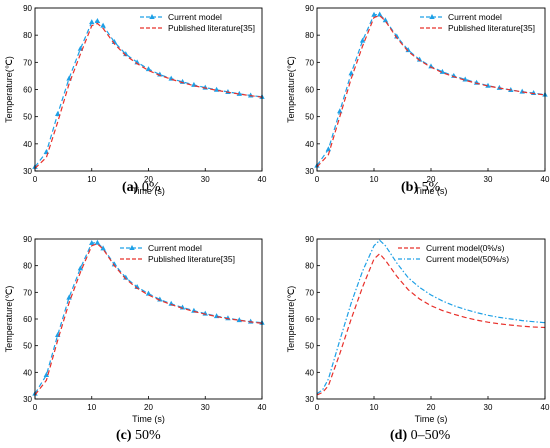 The image size is (550, 448). What do you see at coordinates (146, 435) in the screenshot?
I see `caption-c-text: 50%` at bounding box center [146, 435].